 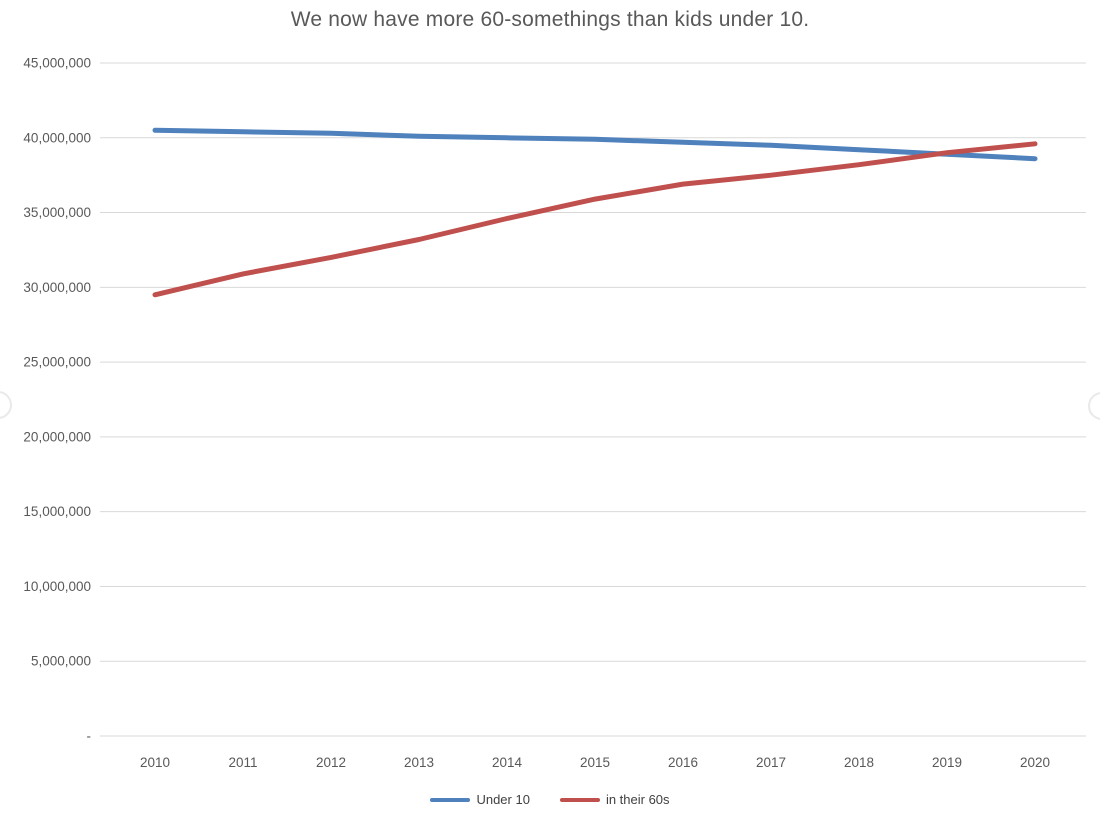 What do you see at coordinates (89, 736) in the screenshot?
I see `y-axis-tick-label: -` at bounding box center [89, 736].